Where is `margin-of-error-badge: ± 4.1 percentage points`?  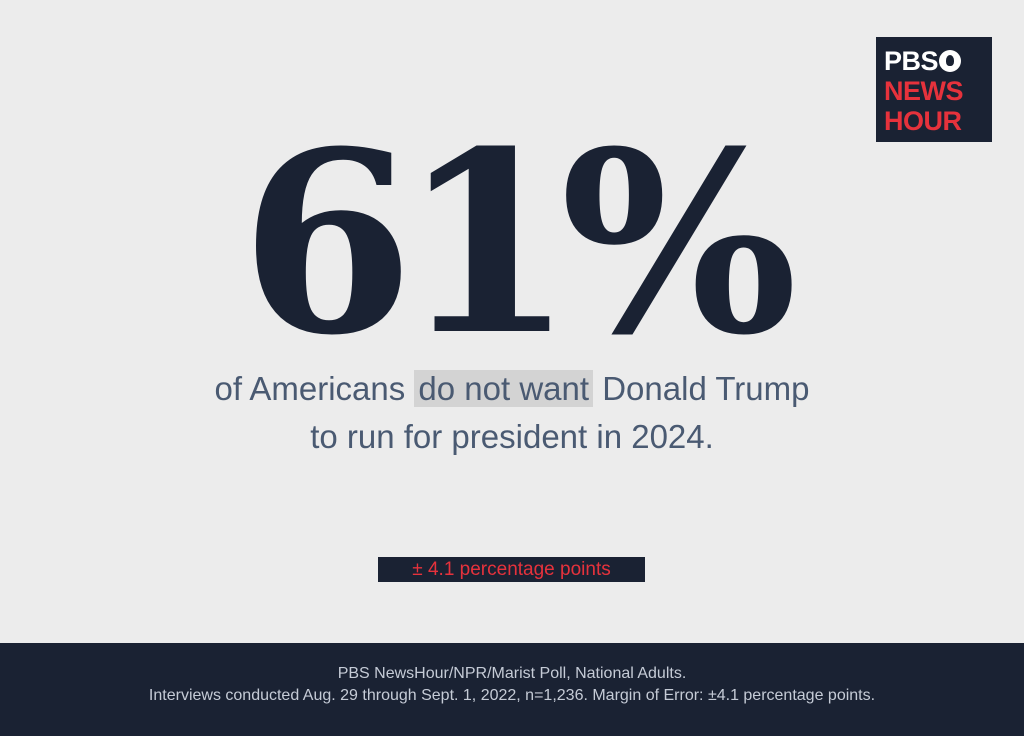 margin-of-error-badge: ± 4.1 percentage points is located at coordinates (511, 569).